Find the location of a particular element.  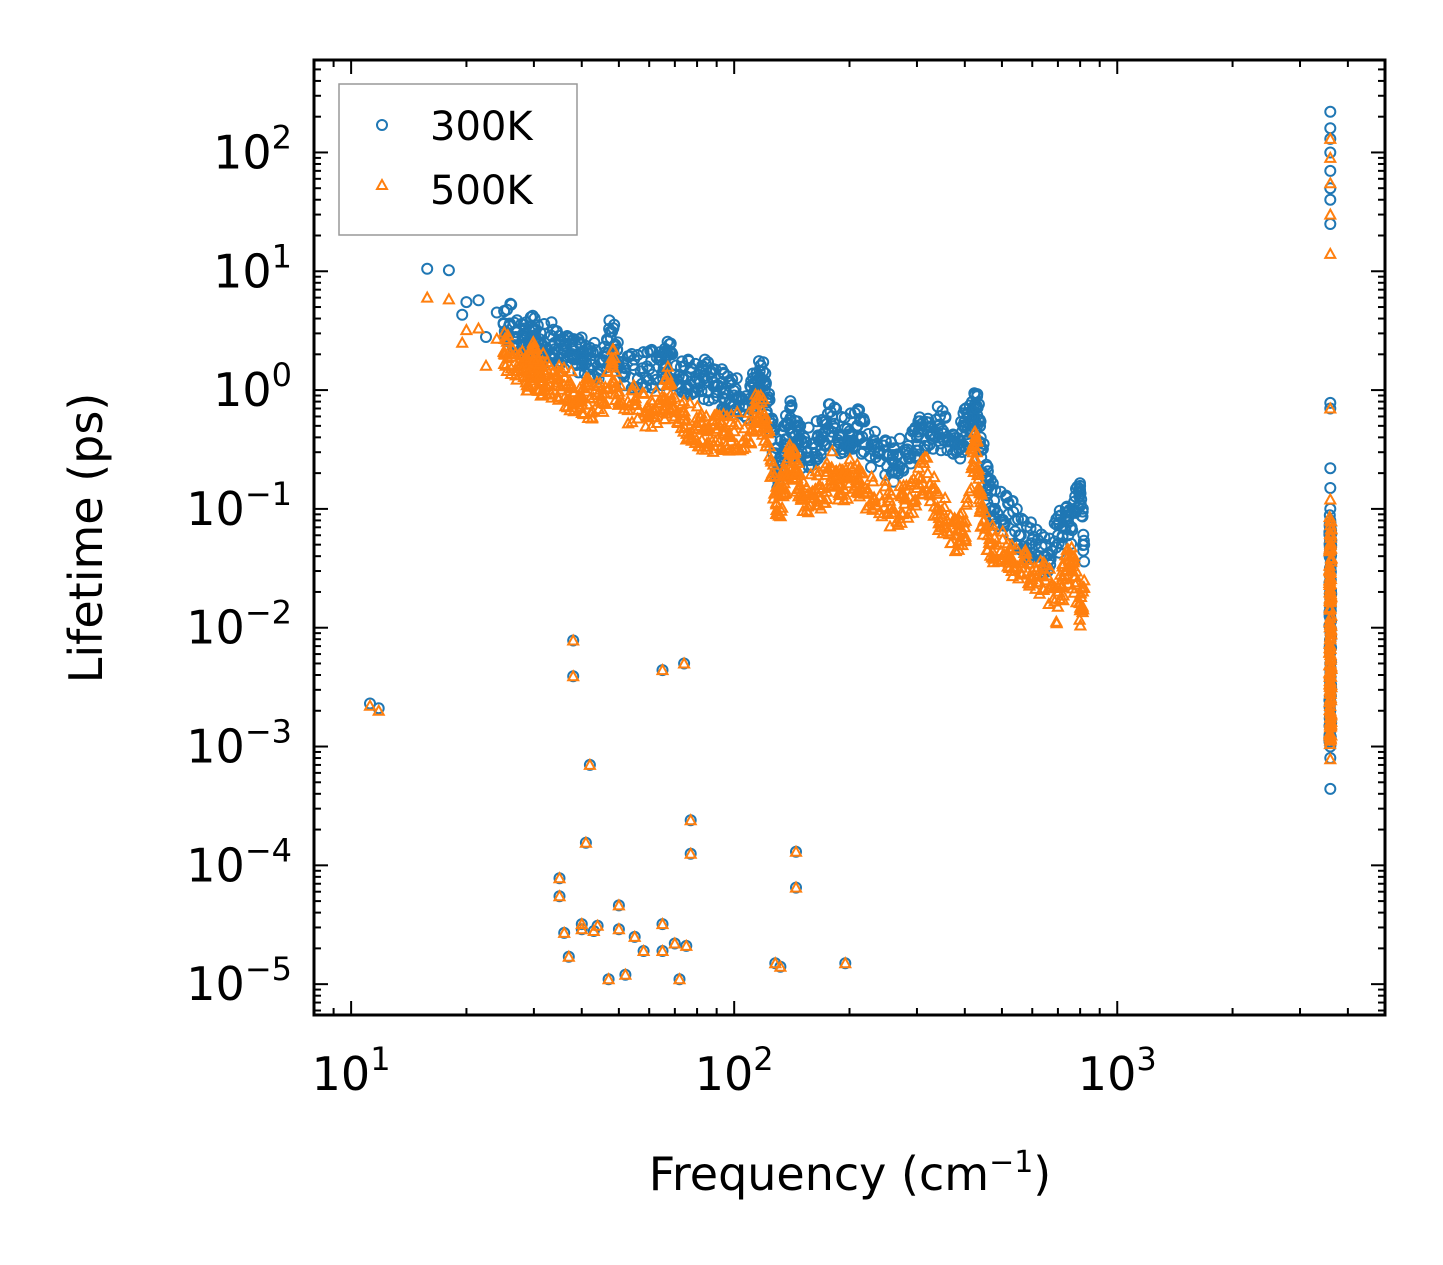

legend: 300K 500K is located at coordinates (458, 159).